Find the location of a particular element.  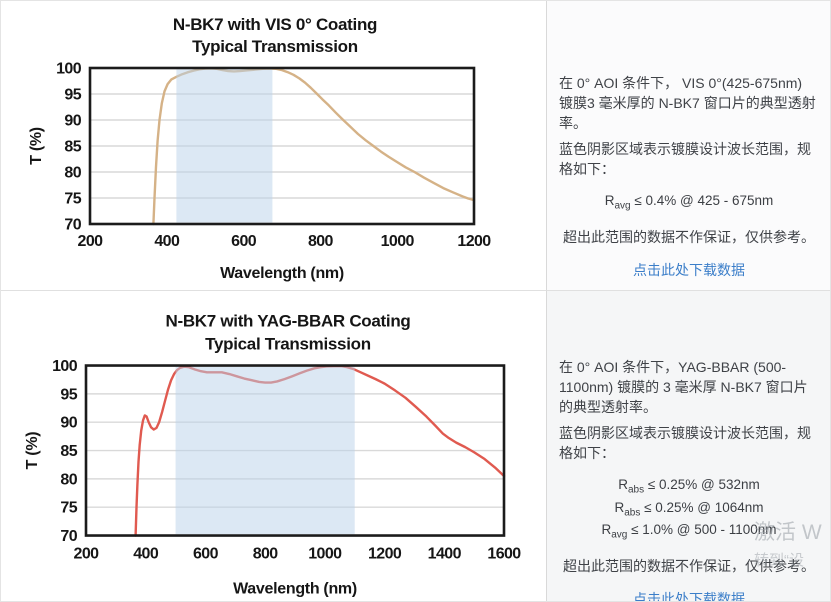

spec-value: ≤ 1.0% @ 500 - 1100nm is located at coordinates (702, 530).